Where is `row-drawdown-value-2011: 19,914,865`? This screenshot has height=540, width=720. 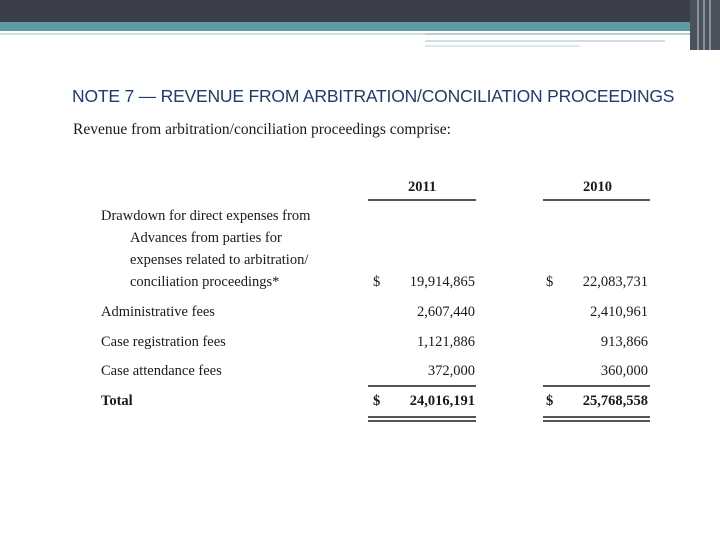
row-drawdown-value-2011: 19,914,865 is located at coordinates (442, 282).